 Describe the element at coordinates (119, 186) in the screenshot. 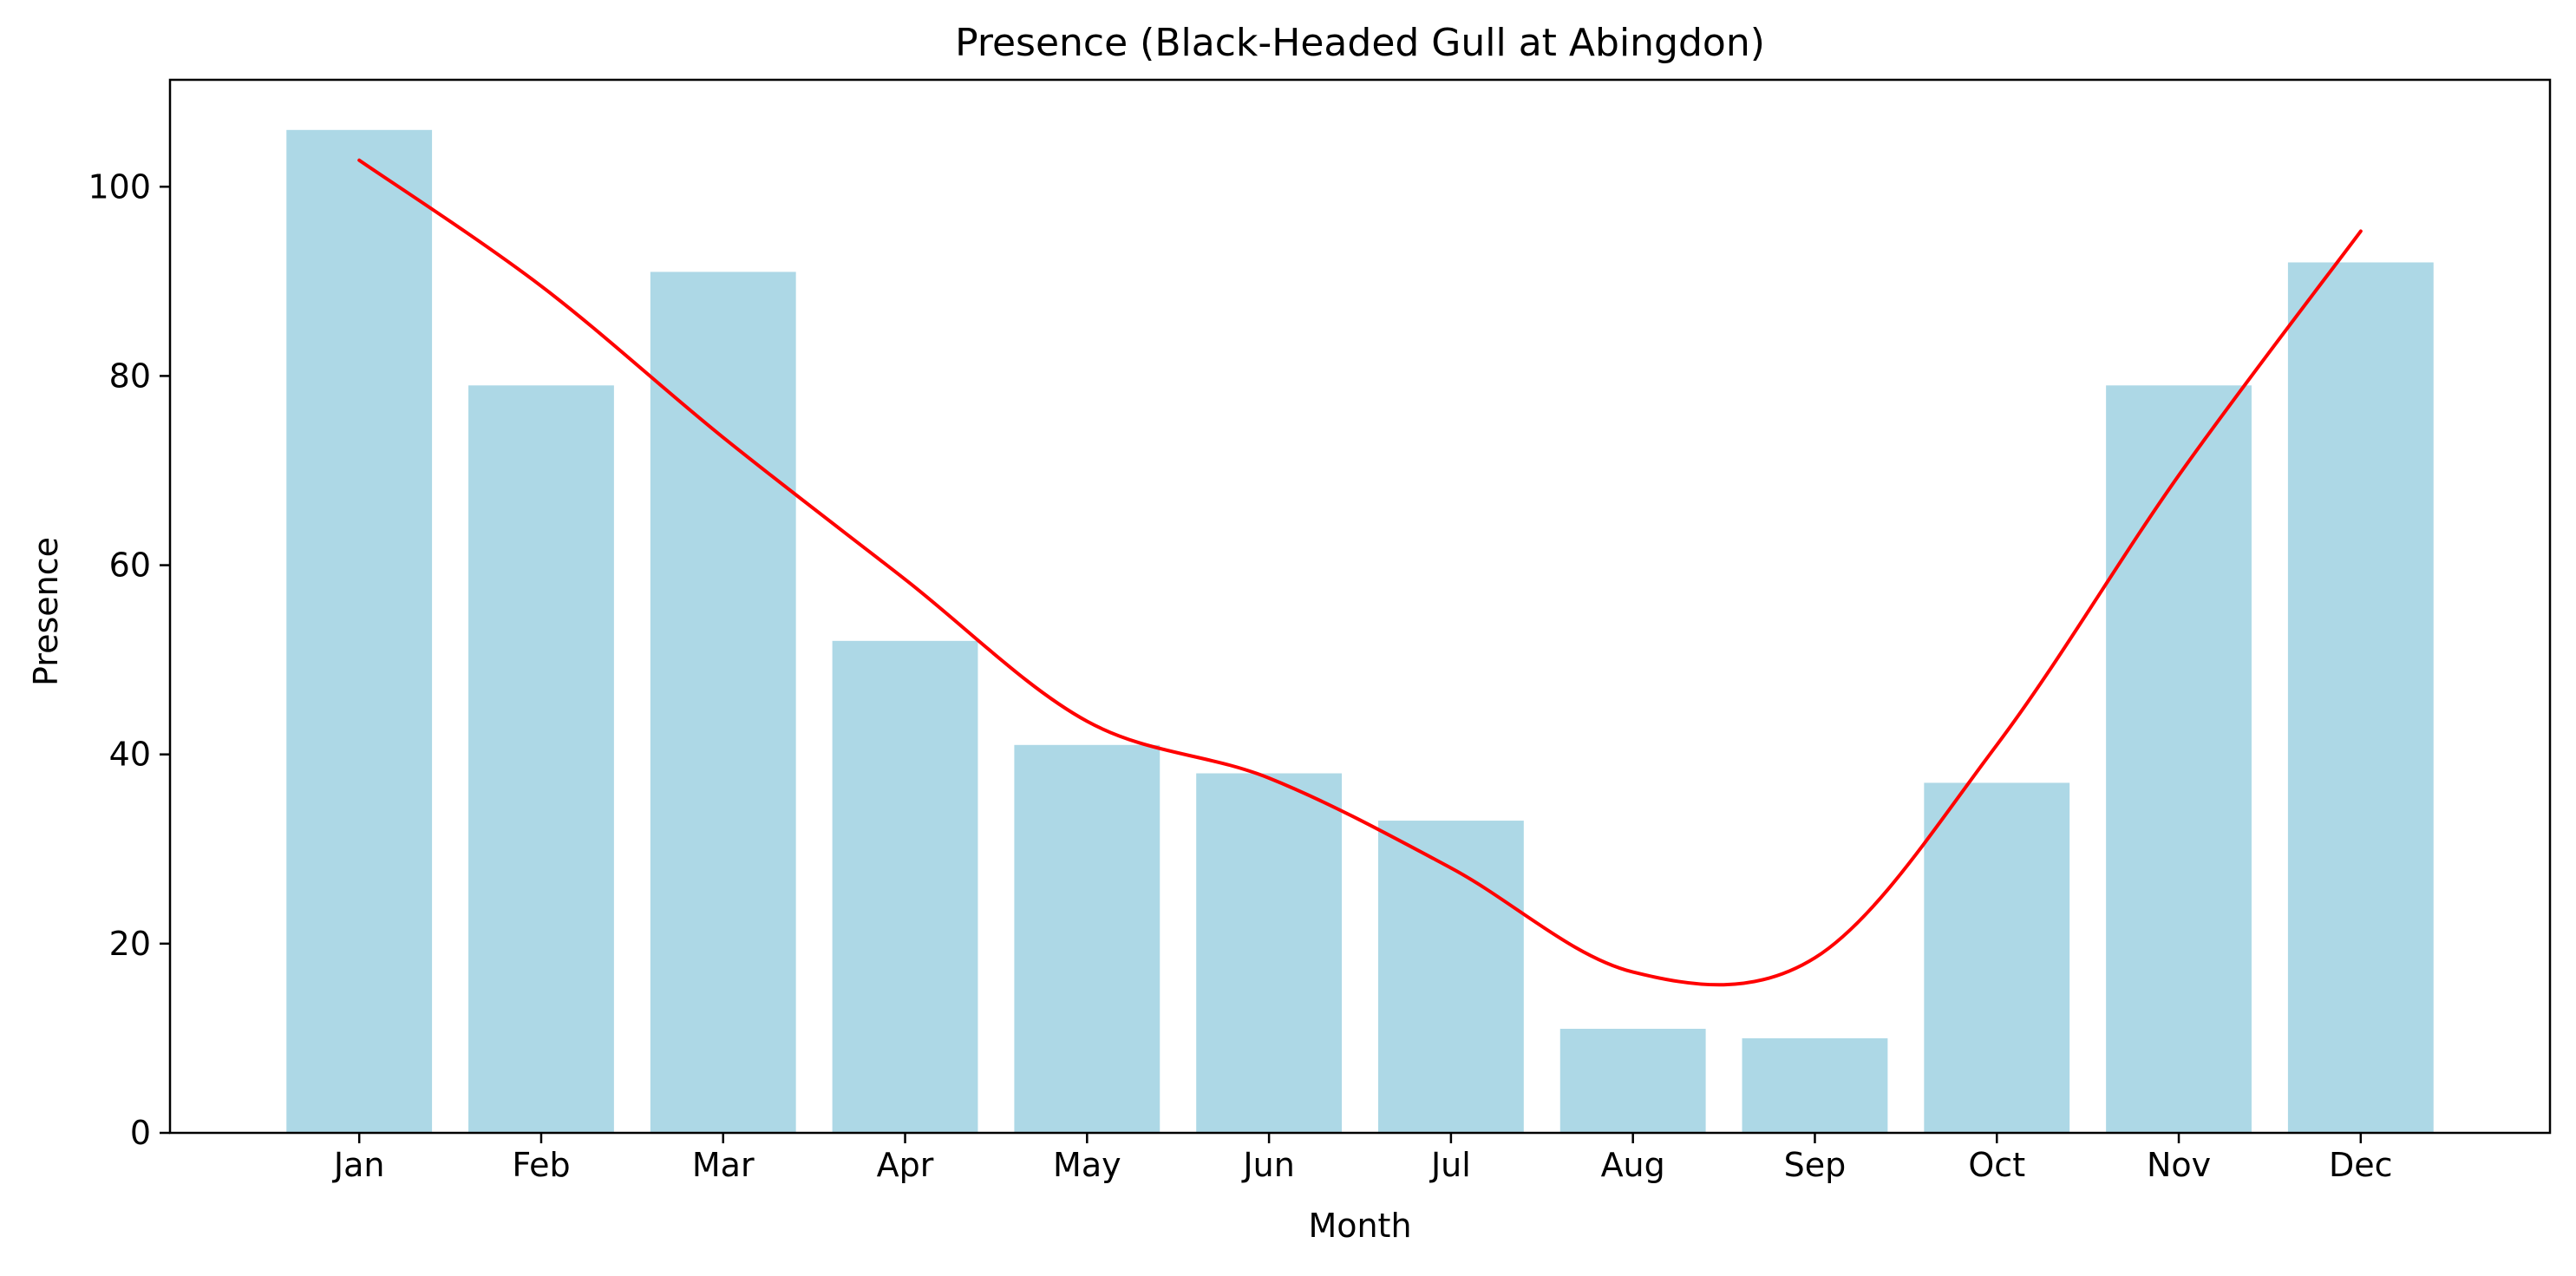

I see `y-tick-label: 100` at that location.